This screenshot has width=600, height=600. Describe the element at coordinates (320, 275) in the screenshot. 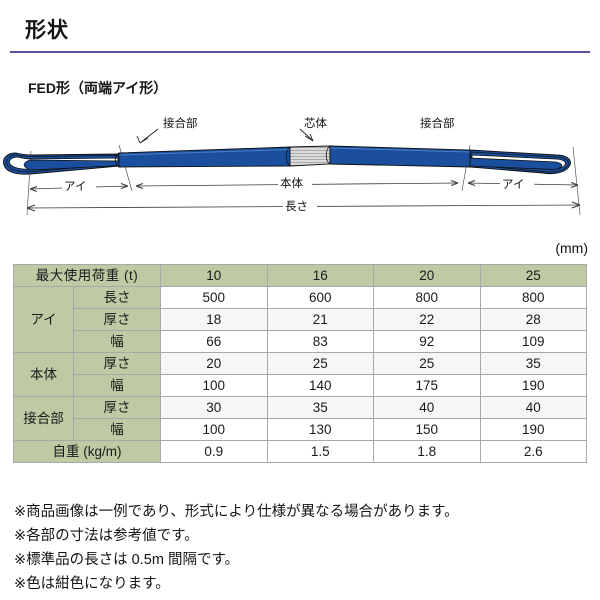

I see `header-col-1: 16` at that location.